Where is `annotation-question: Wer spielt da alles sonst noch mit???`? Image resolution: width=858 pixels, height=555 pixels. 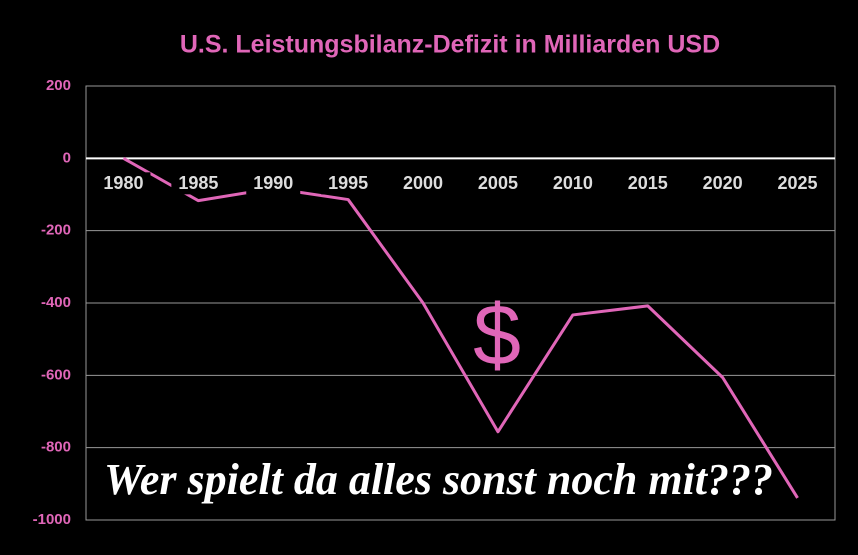
annotation-question: Wer spielt da alles sonst noch mit??? is located at coordinates (438, 479).